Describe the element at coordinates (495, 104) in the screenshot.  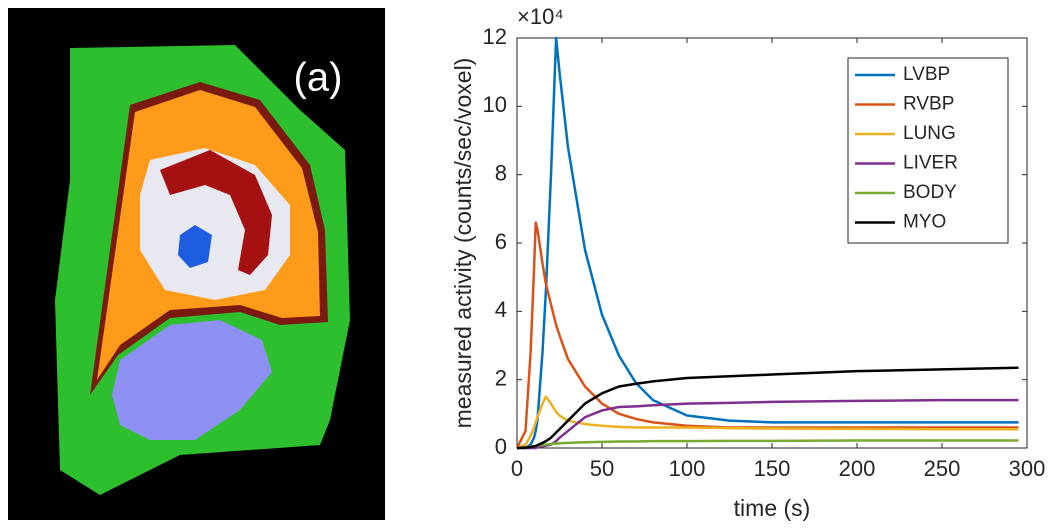
I see `y-tick-label: 10` at that location.